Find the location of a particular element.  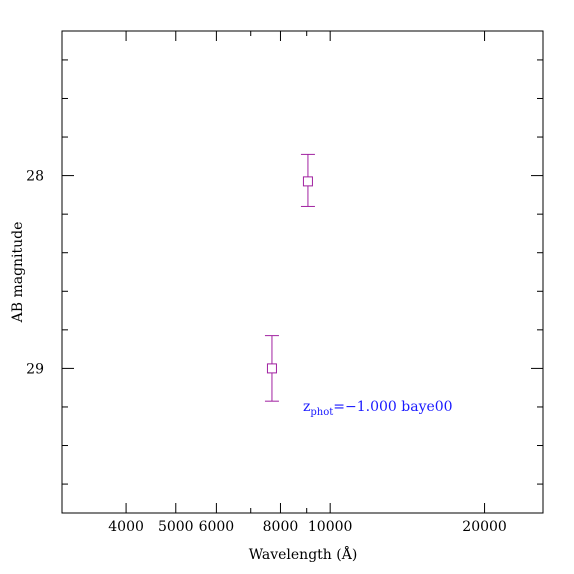

annotation-rest: =−1.000 baye00 is located at coordinates (392, 407).